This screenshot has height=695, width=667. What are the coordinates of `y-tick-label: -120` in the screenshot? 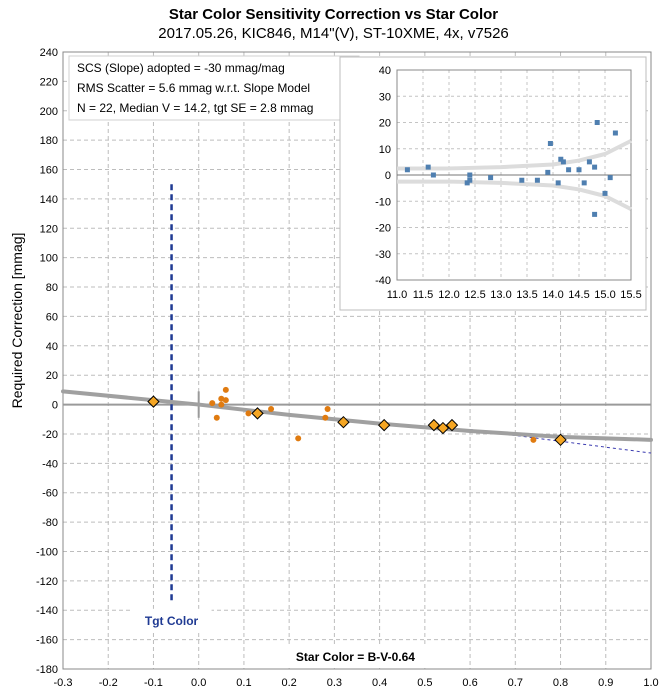 It's located at (47, 582).